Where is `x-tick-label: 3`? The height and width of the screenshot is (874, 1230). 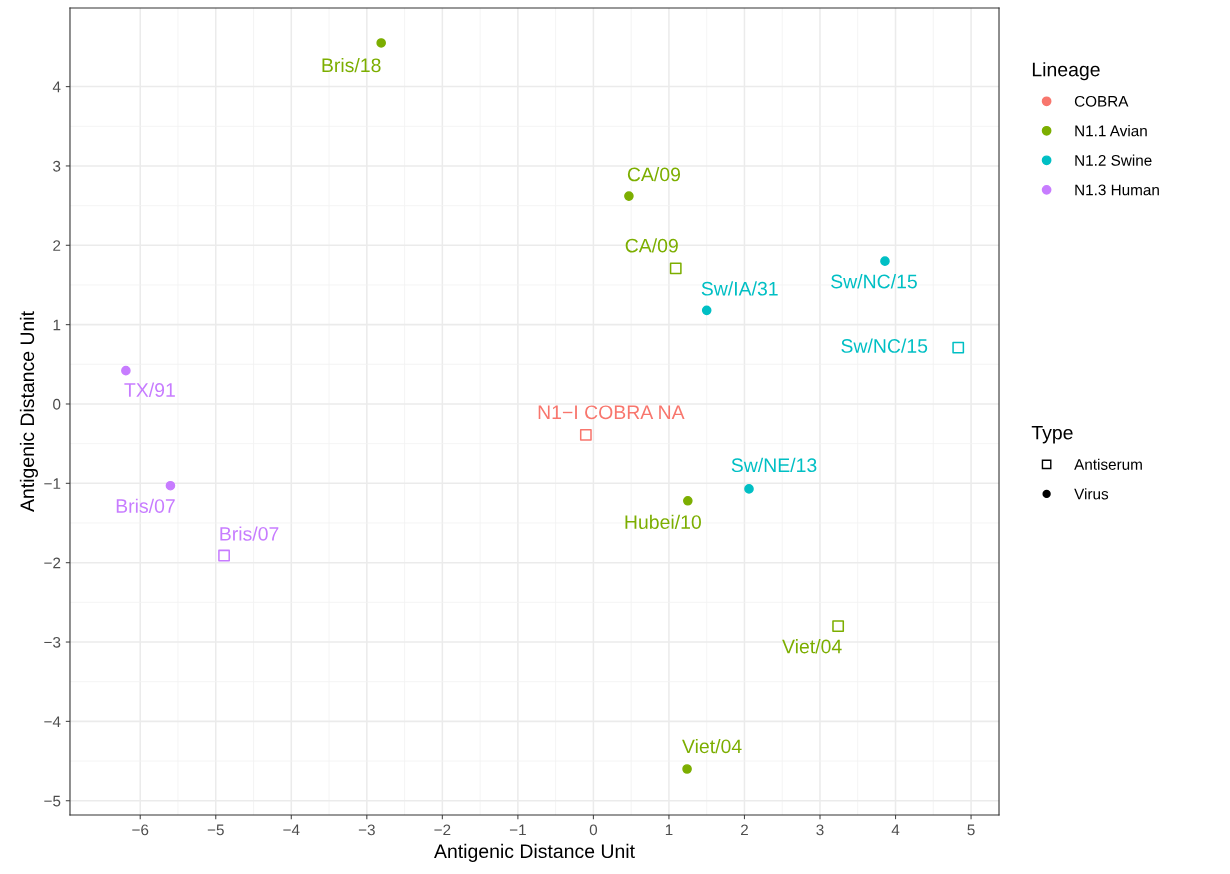 x-tick-label: 3 is located at coordinates (820, 830).